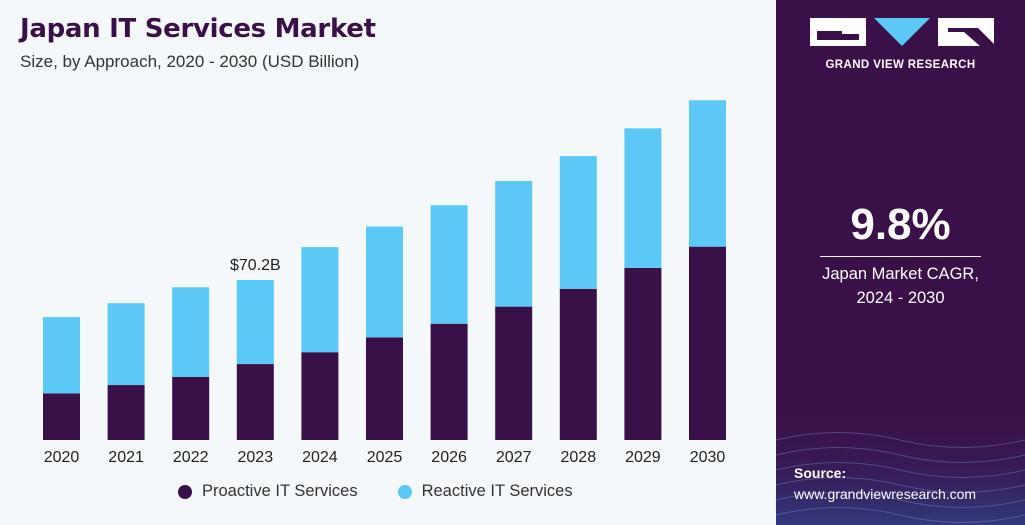  I want to click on cagr-divider, so click(900, 256).